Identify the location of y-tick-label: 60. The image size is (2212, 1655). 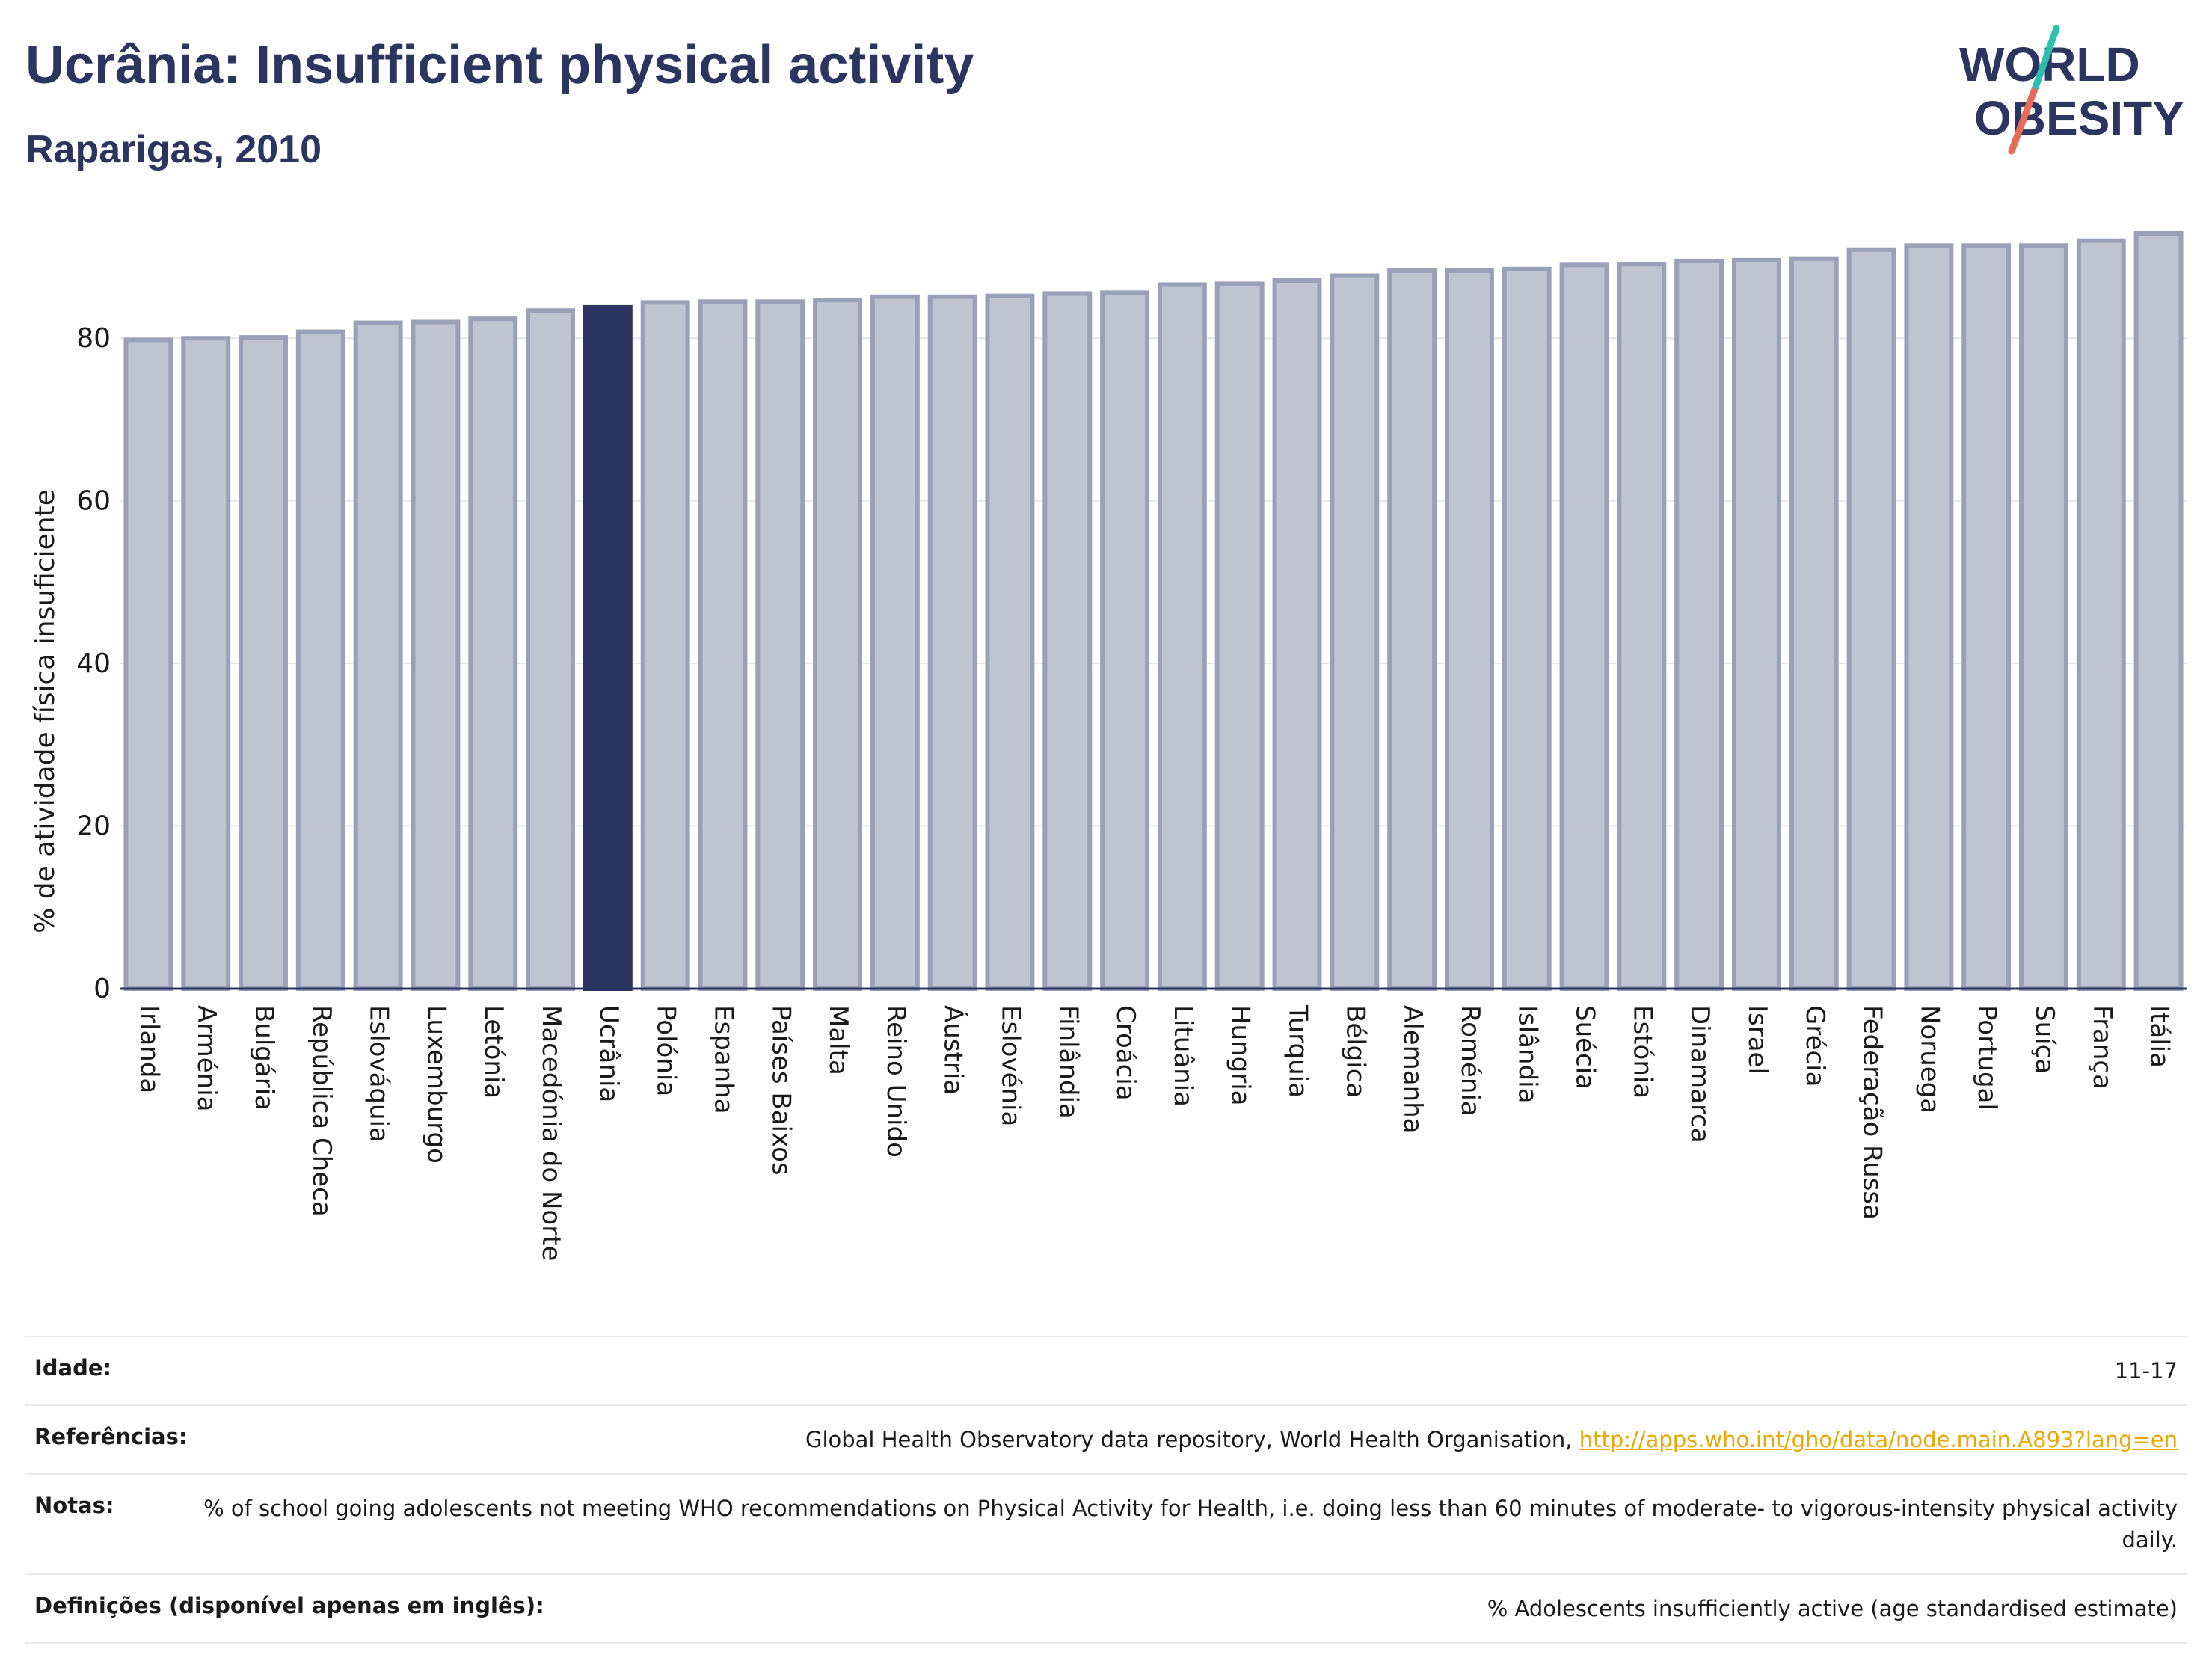
(93, 501).